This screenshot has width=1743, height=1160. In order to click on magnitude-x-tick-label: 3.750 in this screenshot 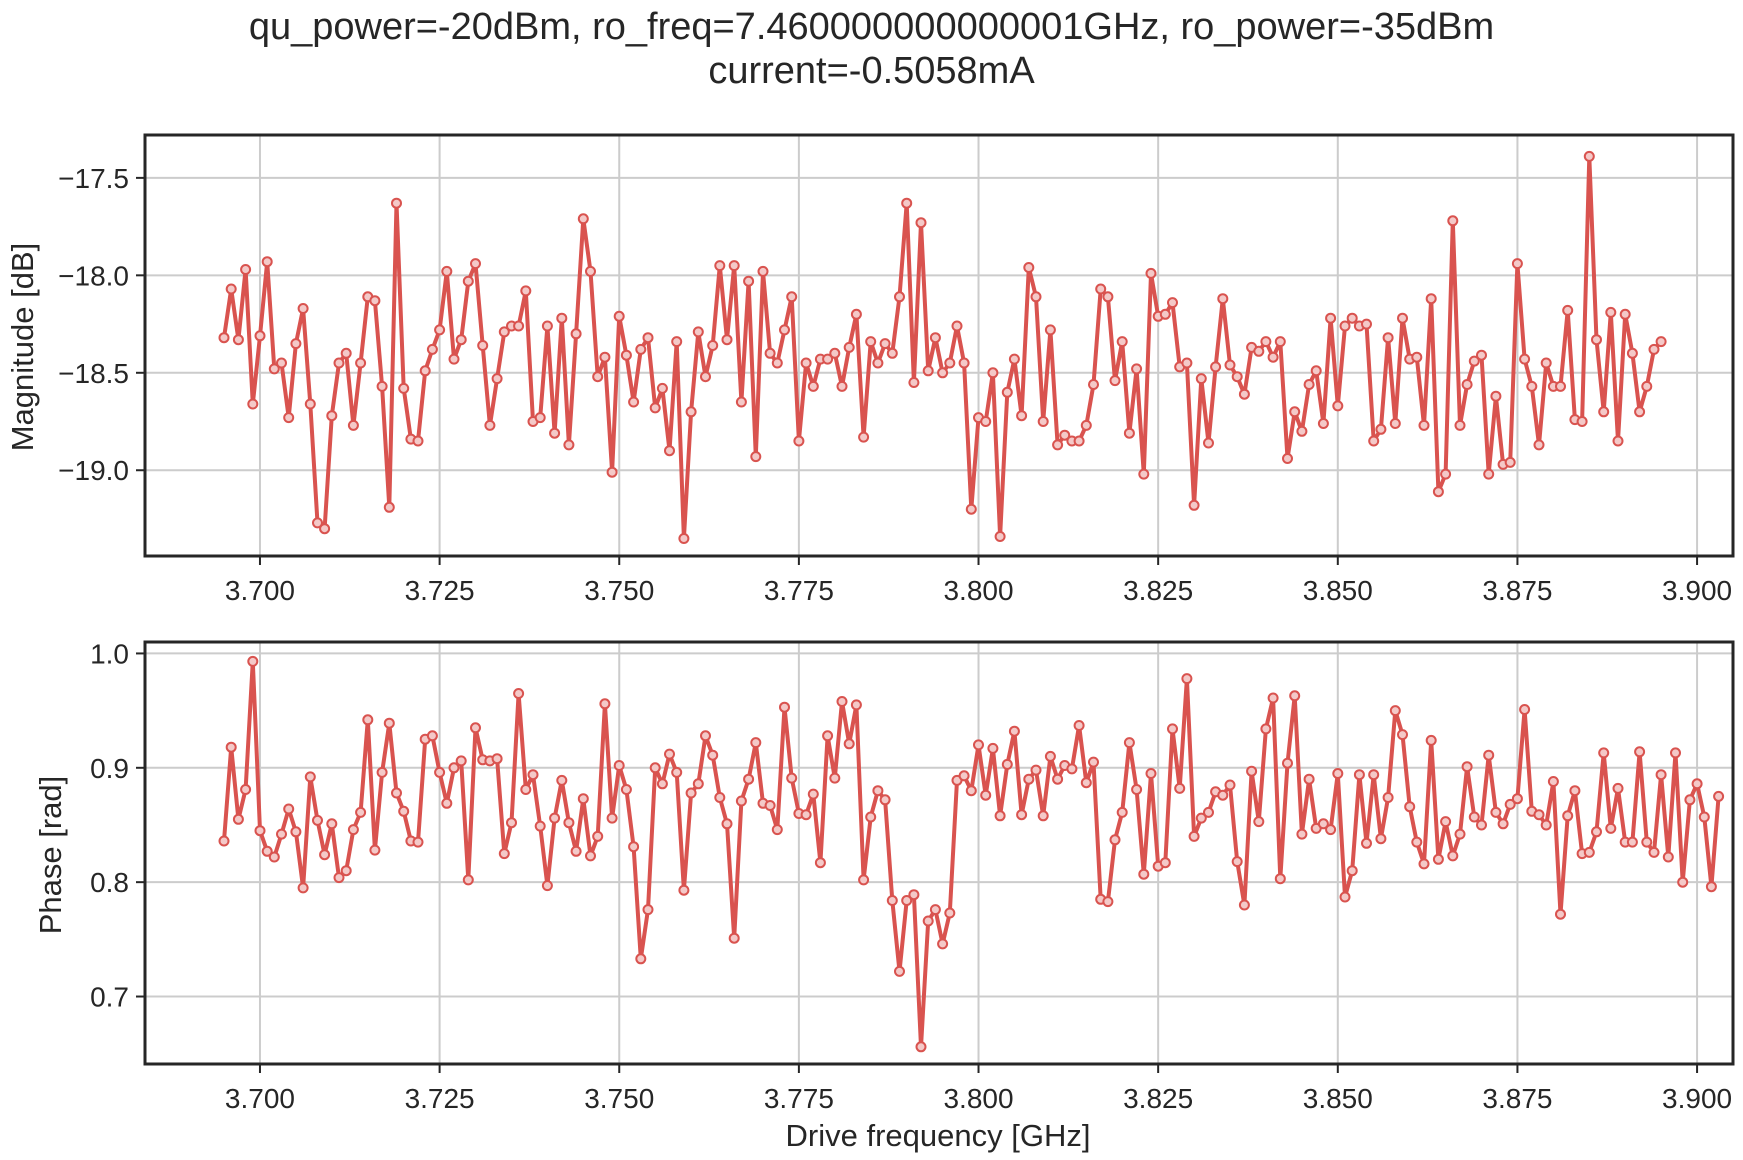, I will do `click(619, 590)`.